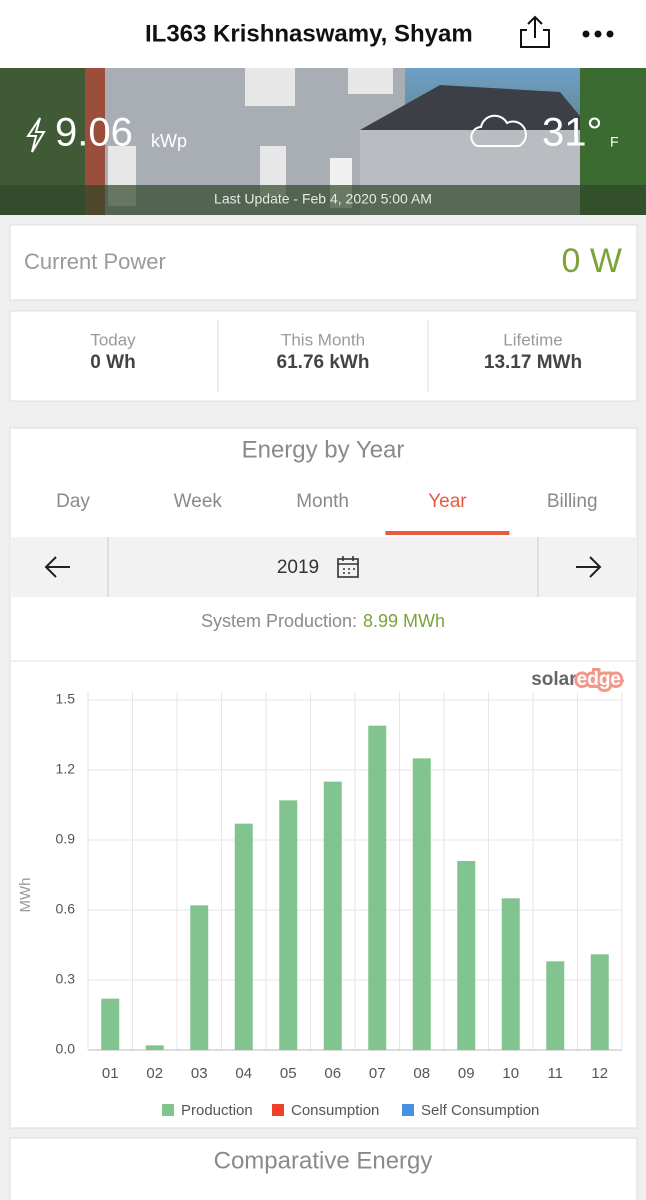 This screenshot has height=1200, width=646. Describe the element at coordinates (589, 567) in the screenshot. I see `next-button` at that location.